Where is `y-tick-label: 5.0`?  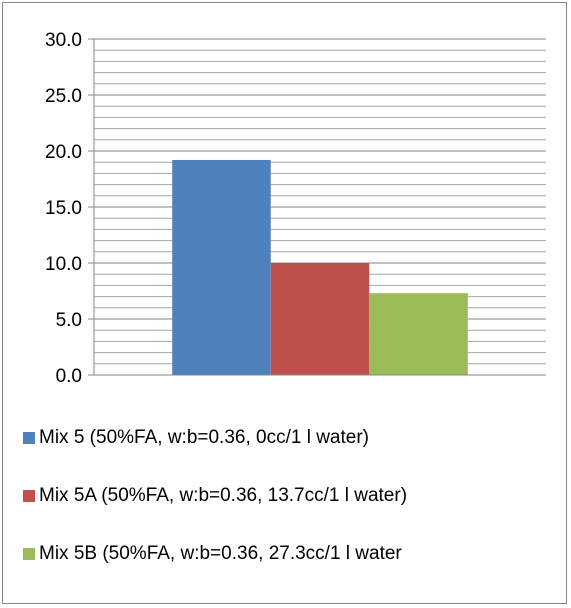 y-tick-label: 5.0 is located at coordinates (69, 320).